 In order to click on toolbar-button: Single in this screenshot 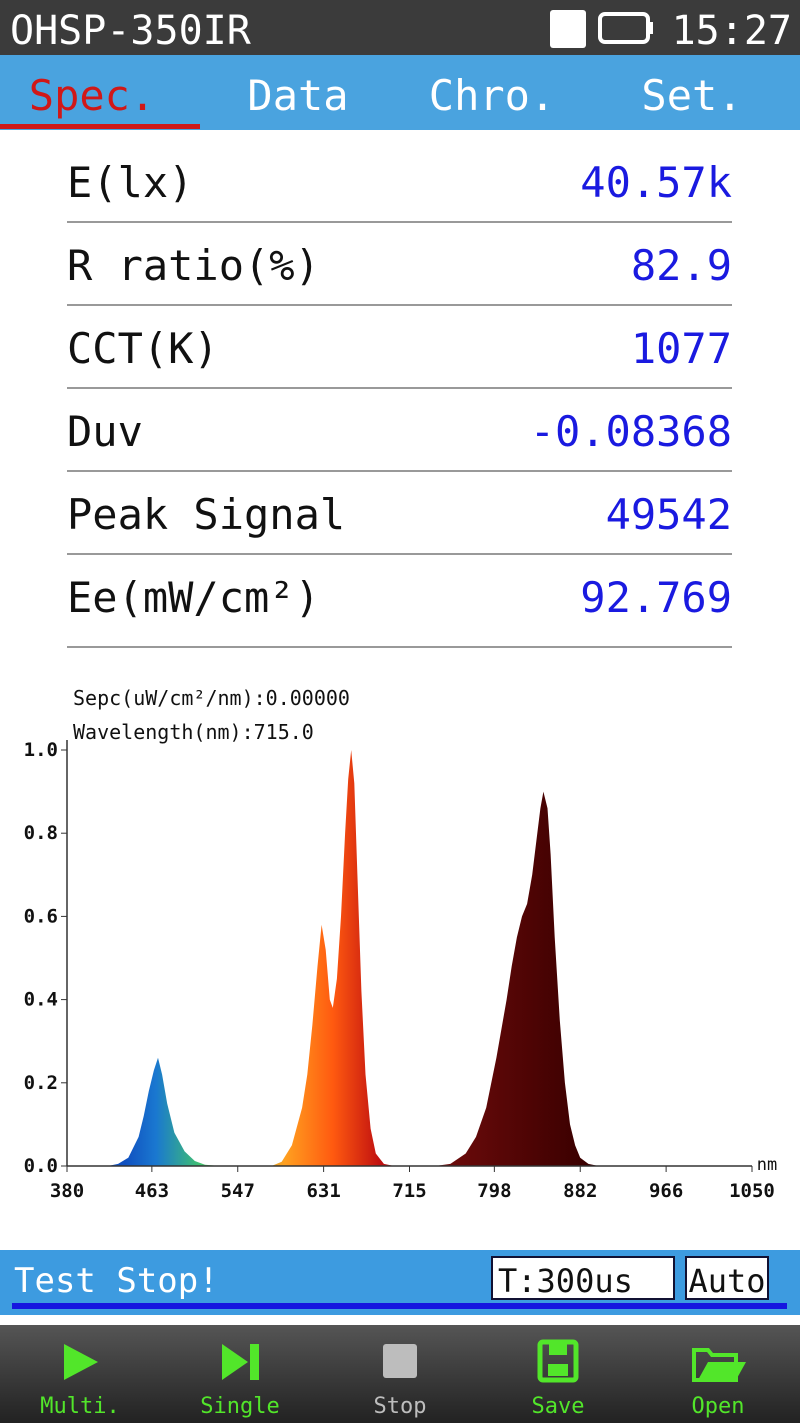, I will do `click(240, 1381)`.